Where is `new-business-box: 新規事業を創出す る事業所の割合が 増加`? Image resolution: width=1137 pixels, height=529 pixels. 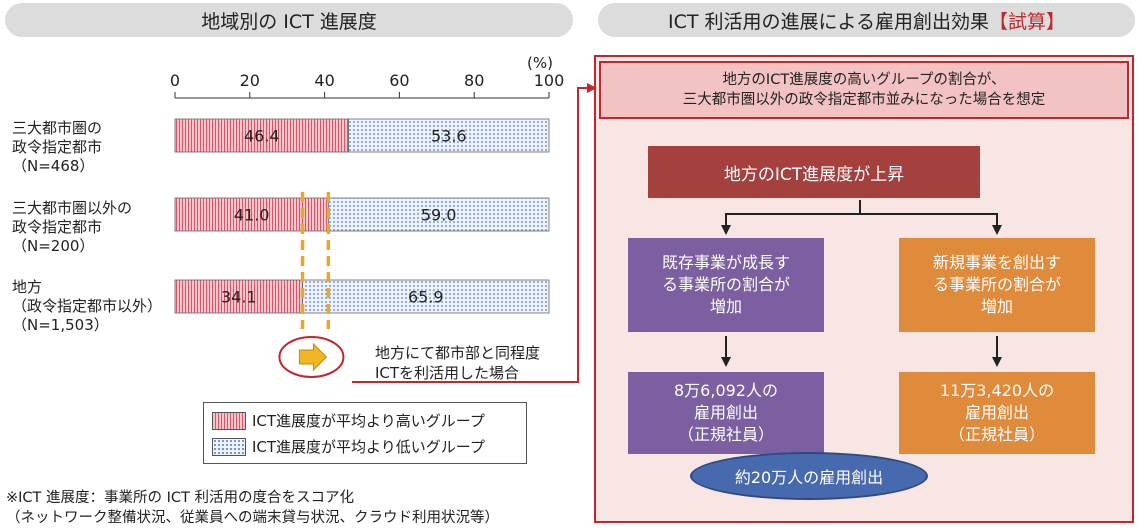 new-business-box: 新規事業を創出す る事業所の割合が 増加 is located at coordinates (997, 285).